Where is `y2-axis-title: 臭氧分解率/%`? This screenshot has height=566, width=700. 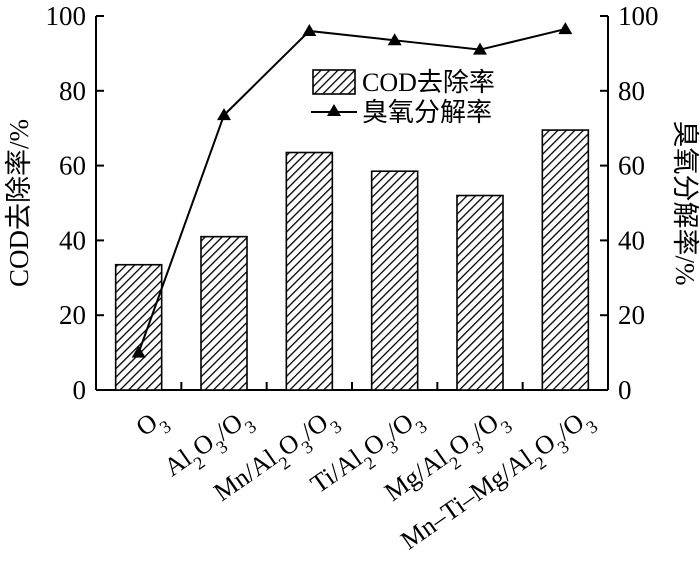
y2-axis-title: 臭氧分解率/% is located at coordinates (685, 203).